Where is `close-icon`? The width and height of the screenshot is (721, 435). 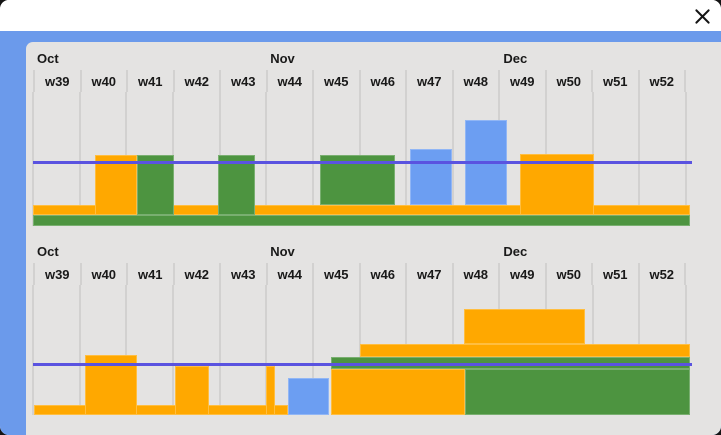
close-icon is located at coordinates (702, 16).